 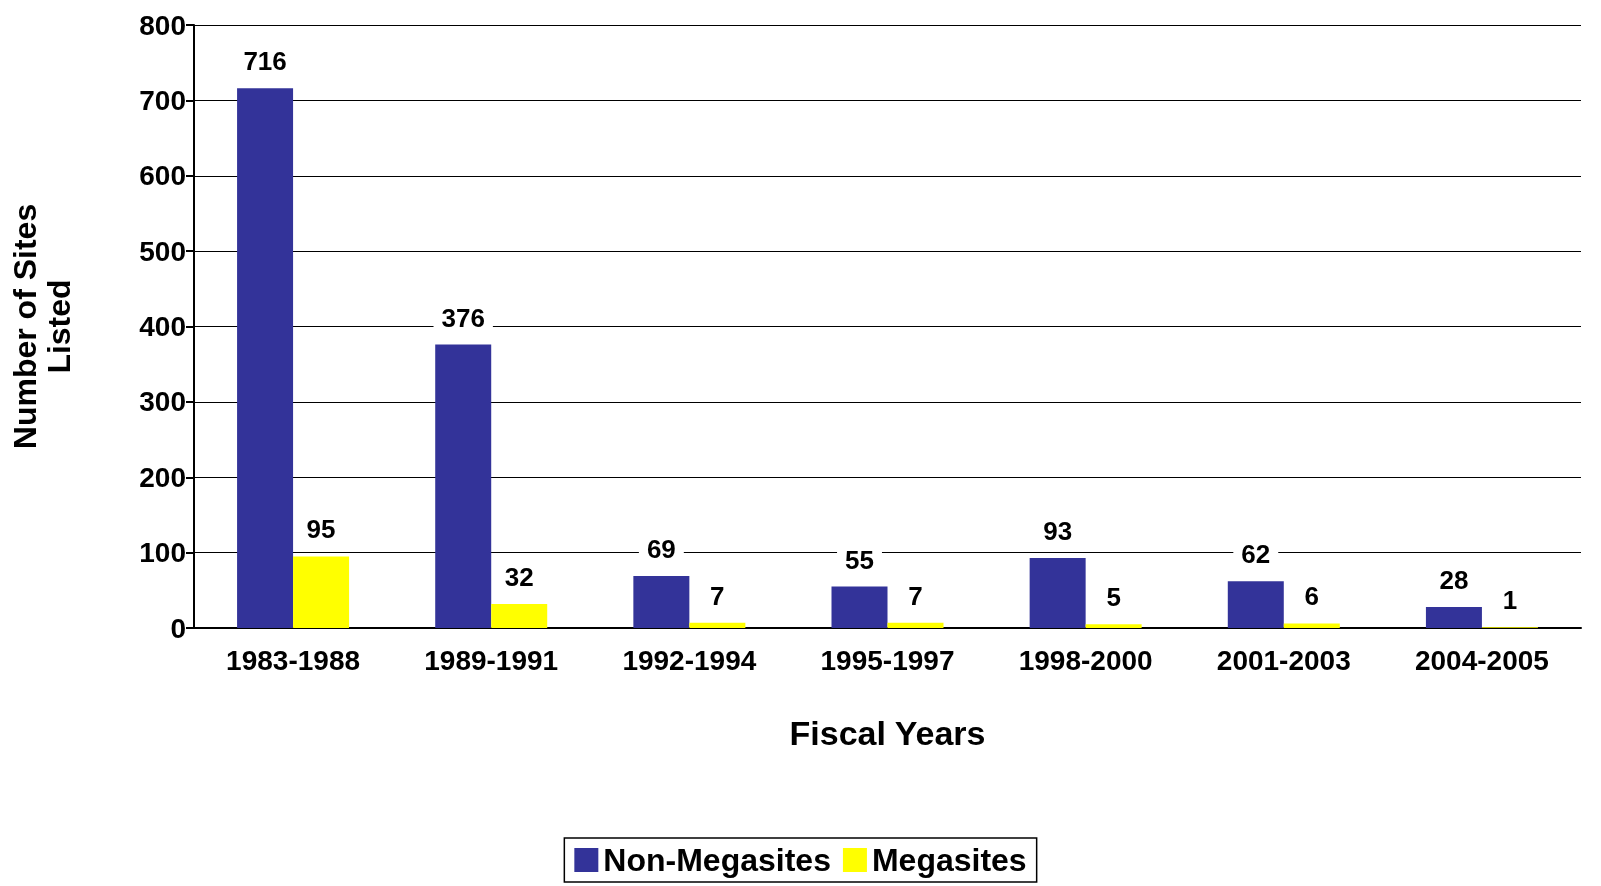 I want to click on data-label: 32, so click(x=519, y=576).